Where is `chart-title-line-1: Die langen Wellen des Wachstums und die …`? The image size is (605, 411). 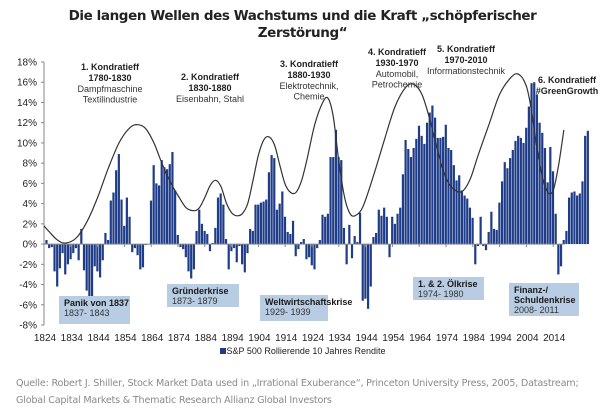 chart-title-line-1: Die langen Wellen des Wachstums und die … is located at coordinates (302, 16).